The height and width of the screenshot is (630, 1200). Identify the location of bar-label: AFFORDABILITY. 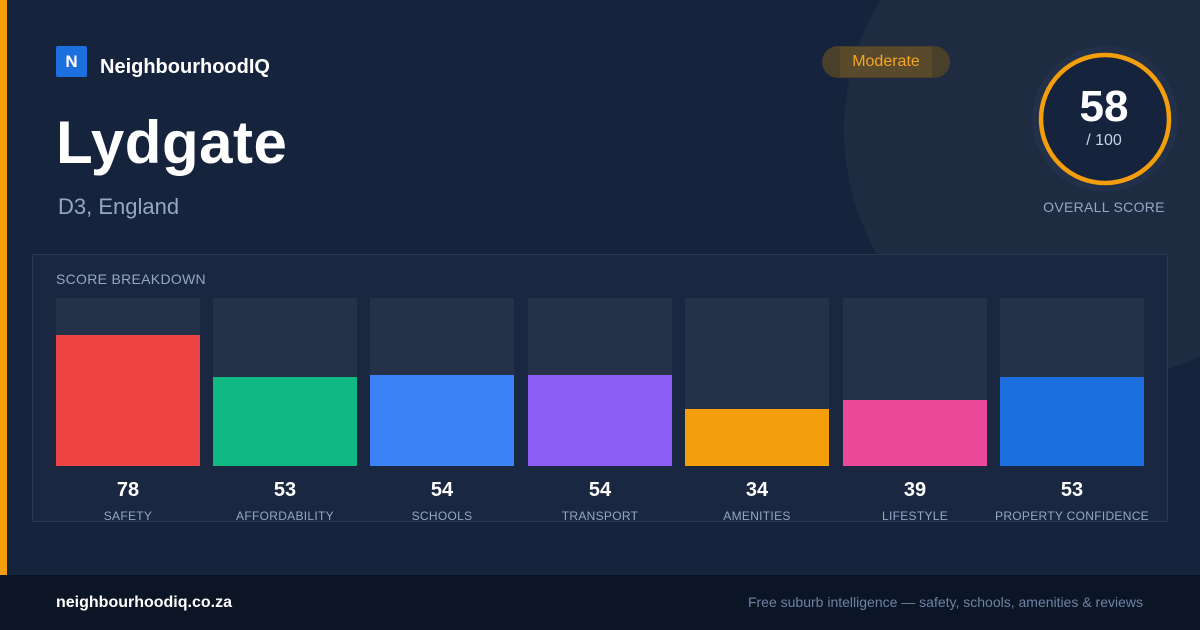
(285, 516).